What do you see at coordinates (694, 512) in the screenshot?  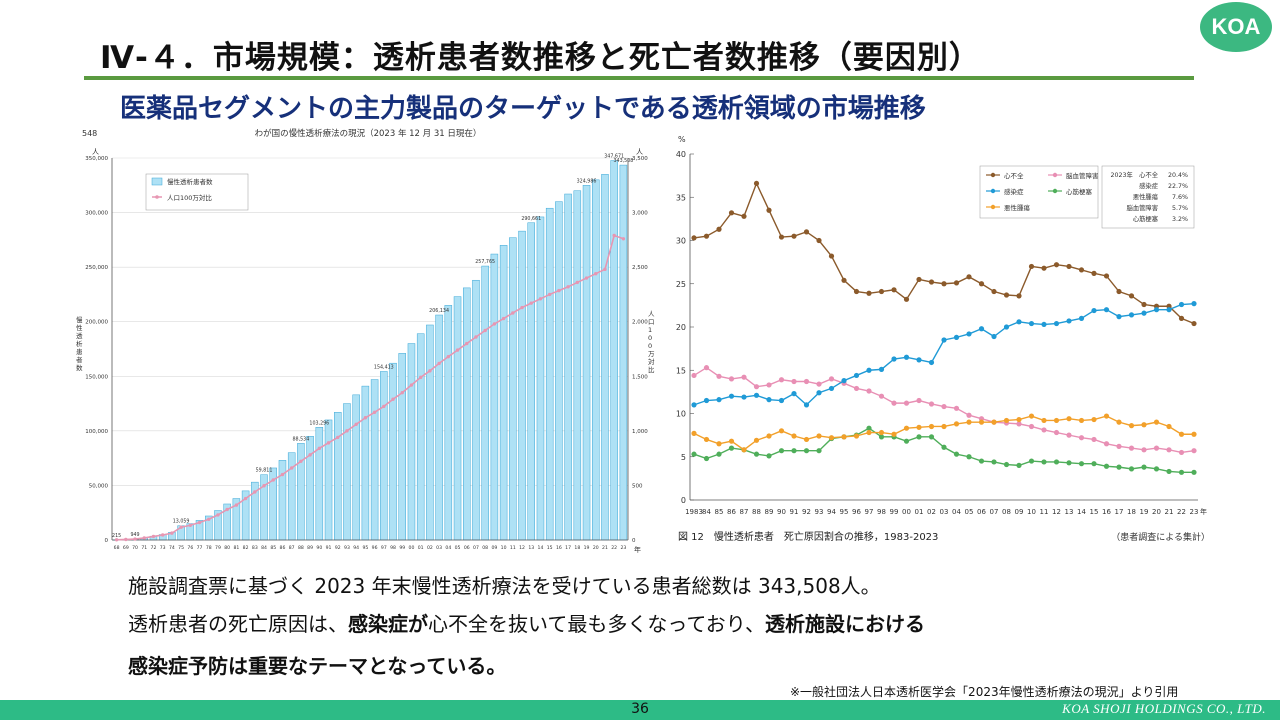 I see `x-tick-label: 1983` at bounding box center [694, 512].